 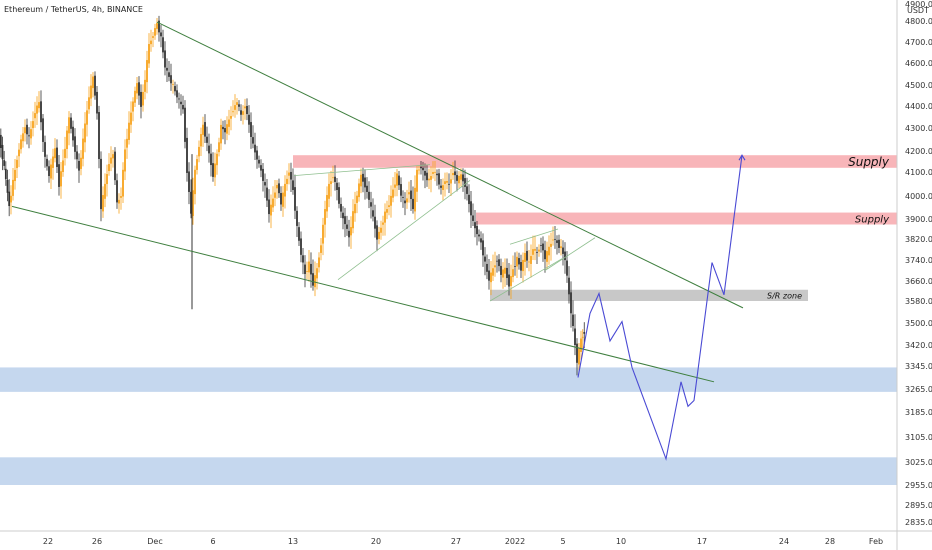 What do you see at coordinates (562, 541) in the screenshot?
I see `time-tick-label: 5` at bounding box center [562, 541].